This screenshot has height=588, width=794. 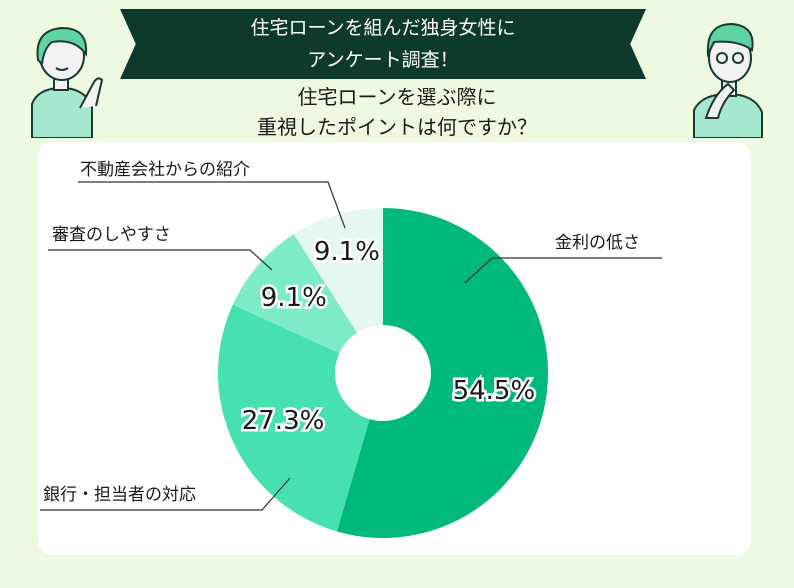 What do you see at coordinates (119, 495) in the screenshot?
I see `category-label: 銀行・担当者の対応` at bounding box center [119, 495].